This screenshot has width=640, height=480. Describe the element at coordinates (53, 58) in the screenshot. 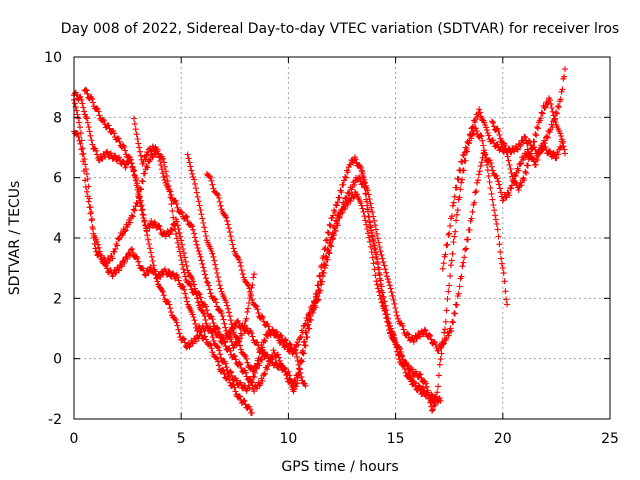

I see `y-tick-label: 10` at that location.